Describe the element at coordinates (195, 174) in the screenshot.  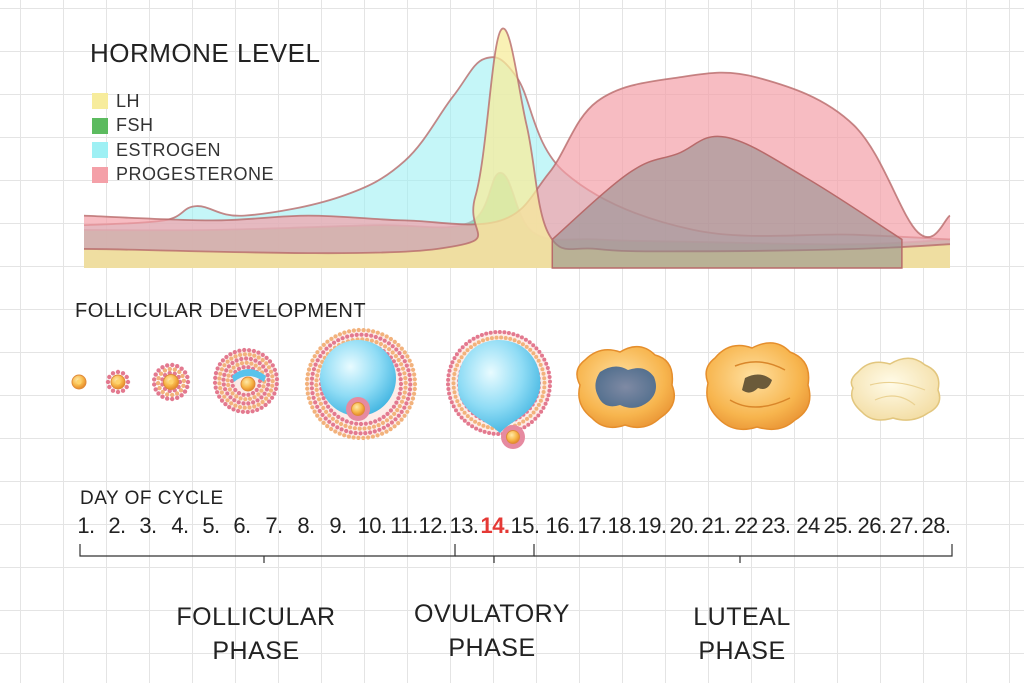
I see `legend-label-progesterone: PROGESTERONE` at that location.